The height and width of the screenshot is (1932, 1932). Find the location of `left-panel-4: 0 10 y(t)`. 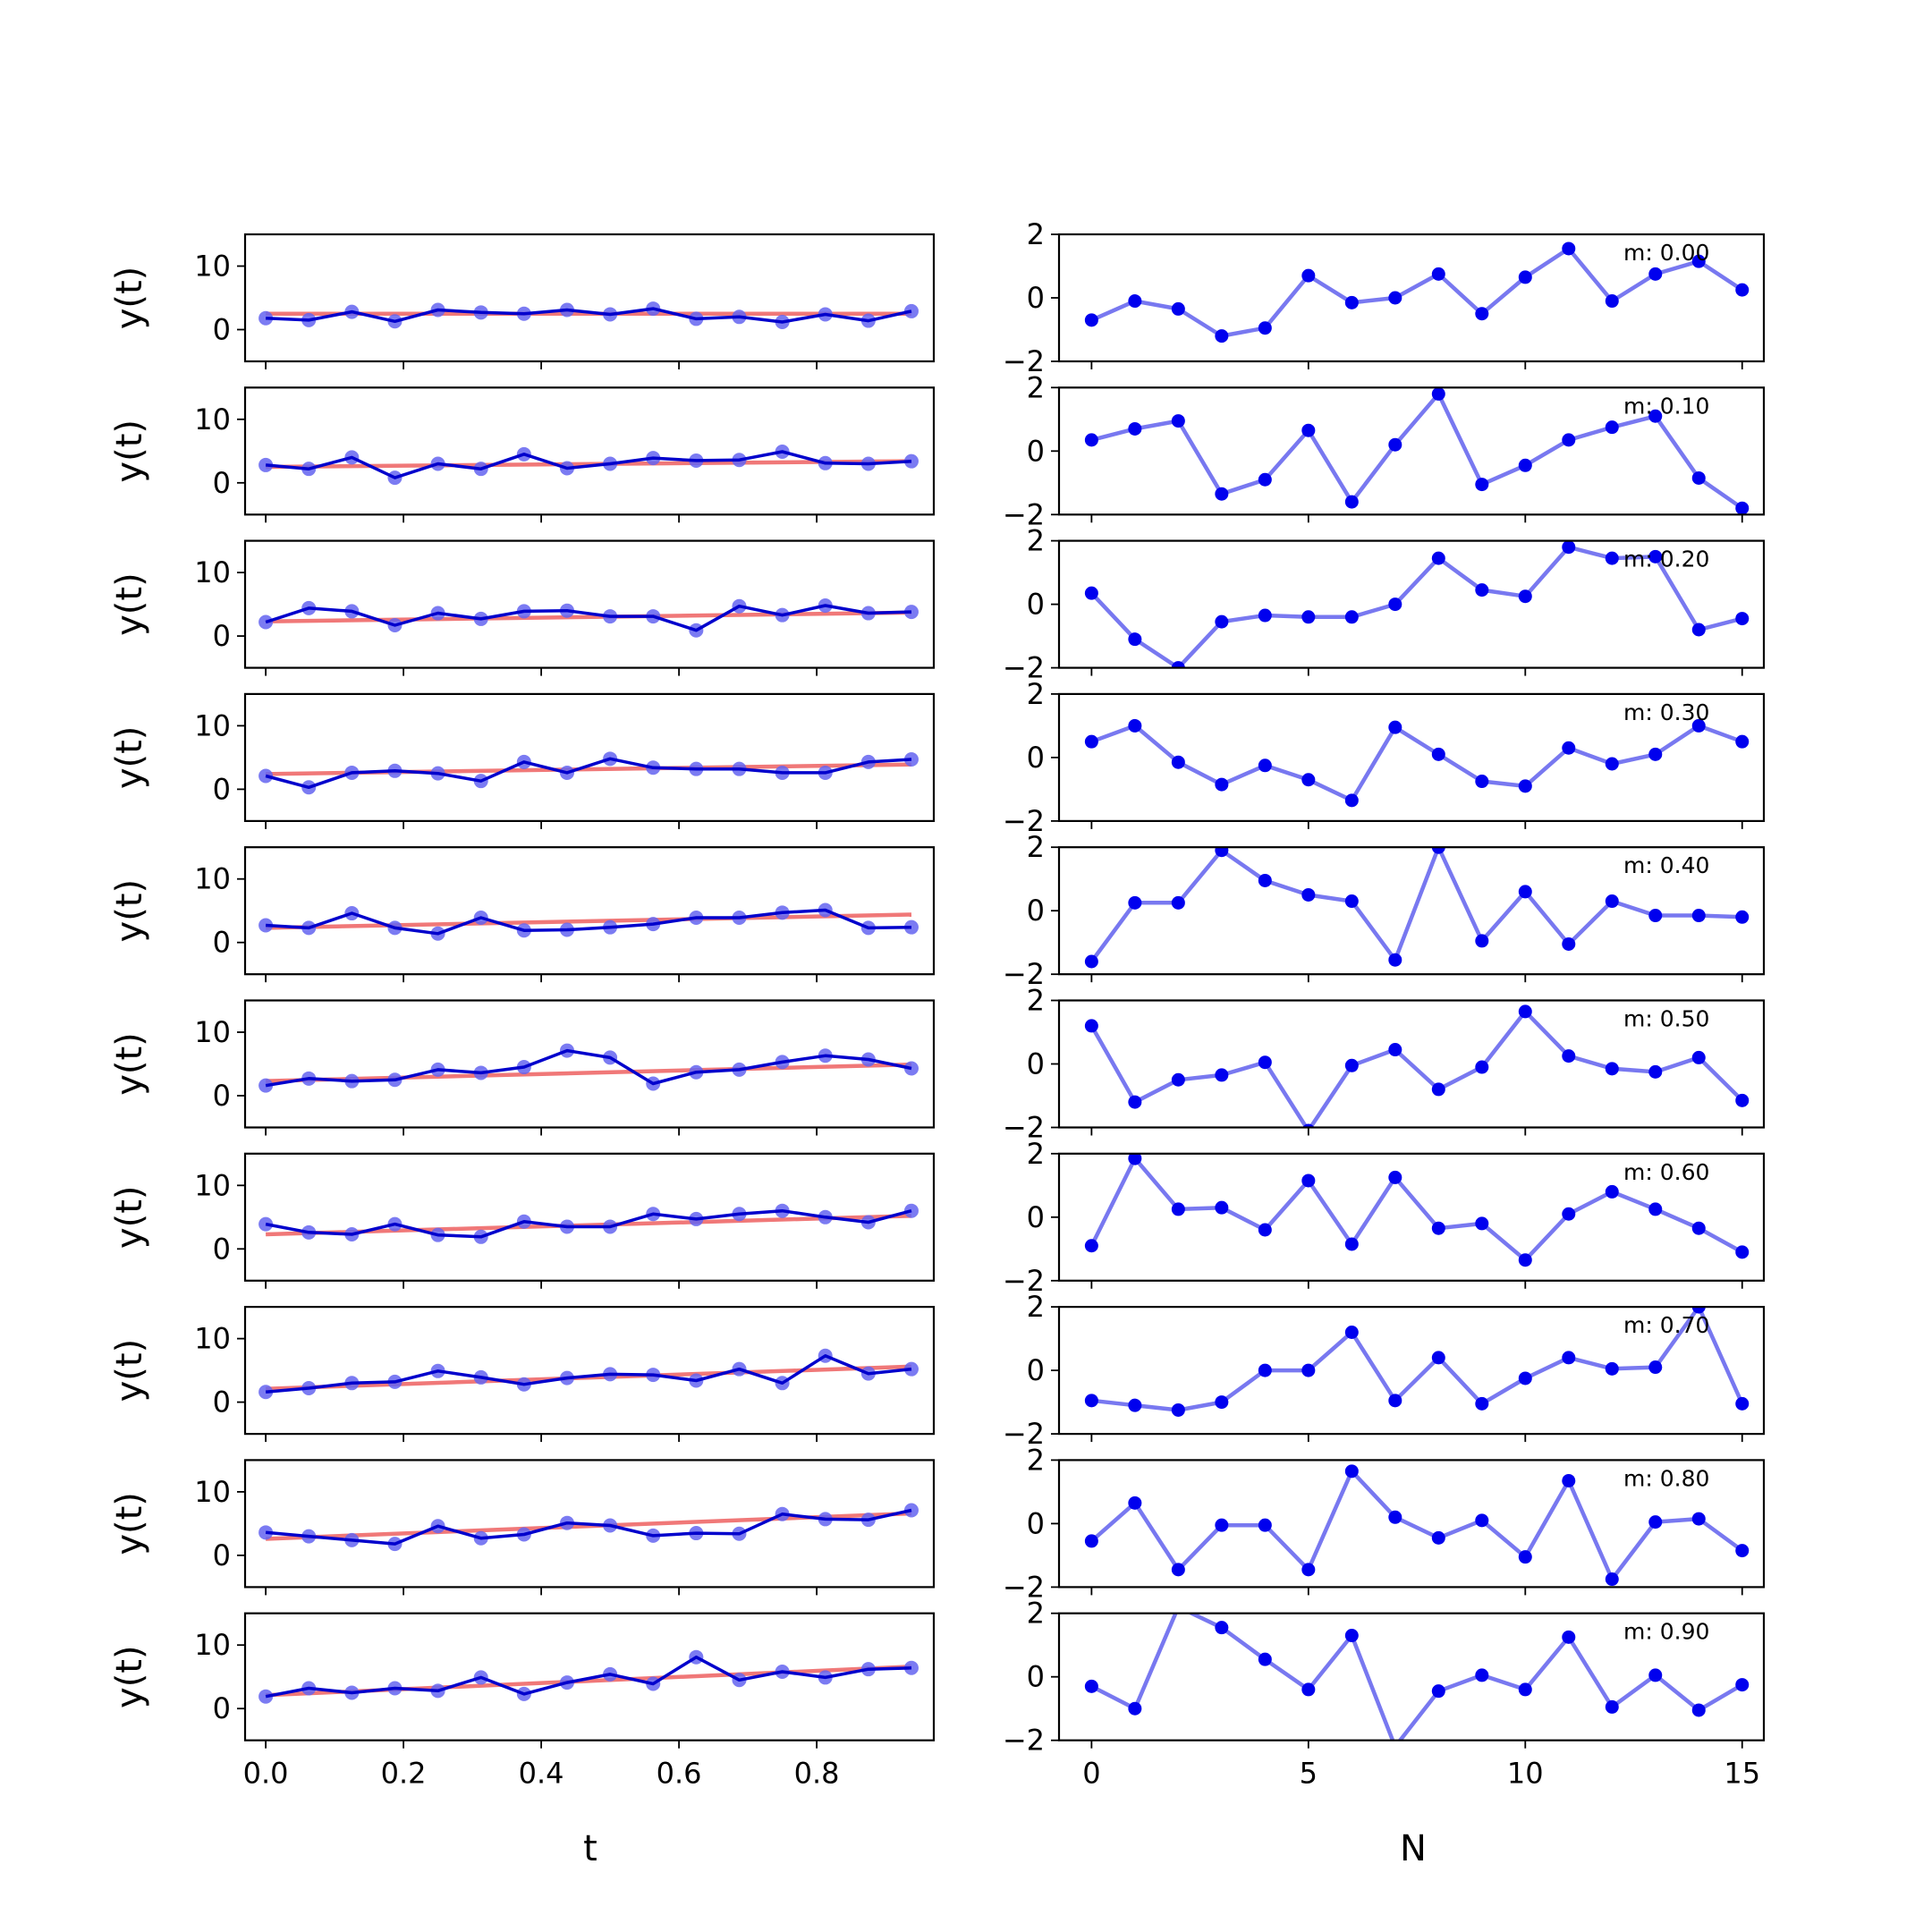

left-panel-4: 0 10 y(t) is located at coordinates (522, 914).